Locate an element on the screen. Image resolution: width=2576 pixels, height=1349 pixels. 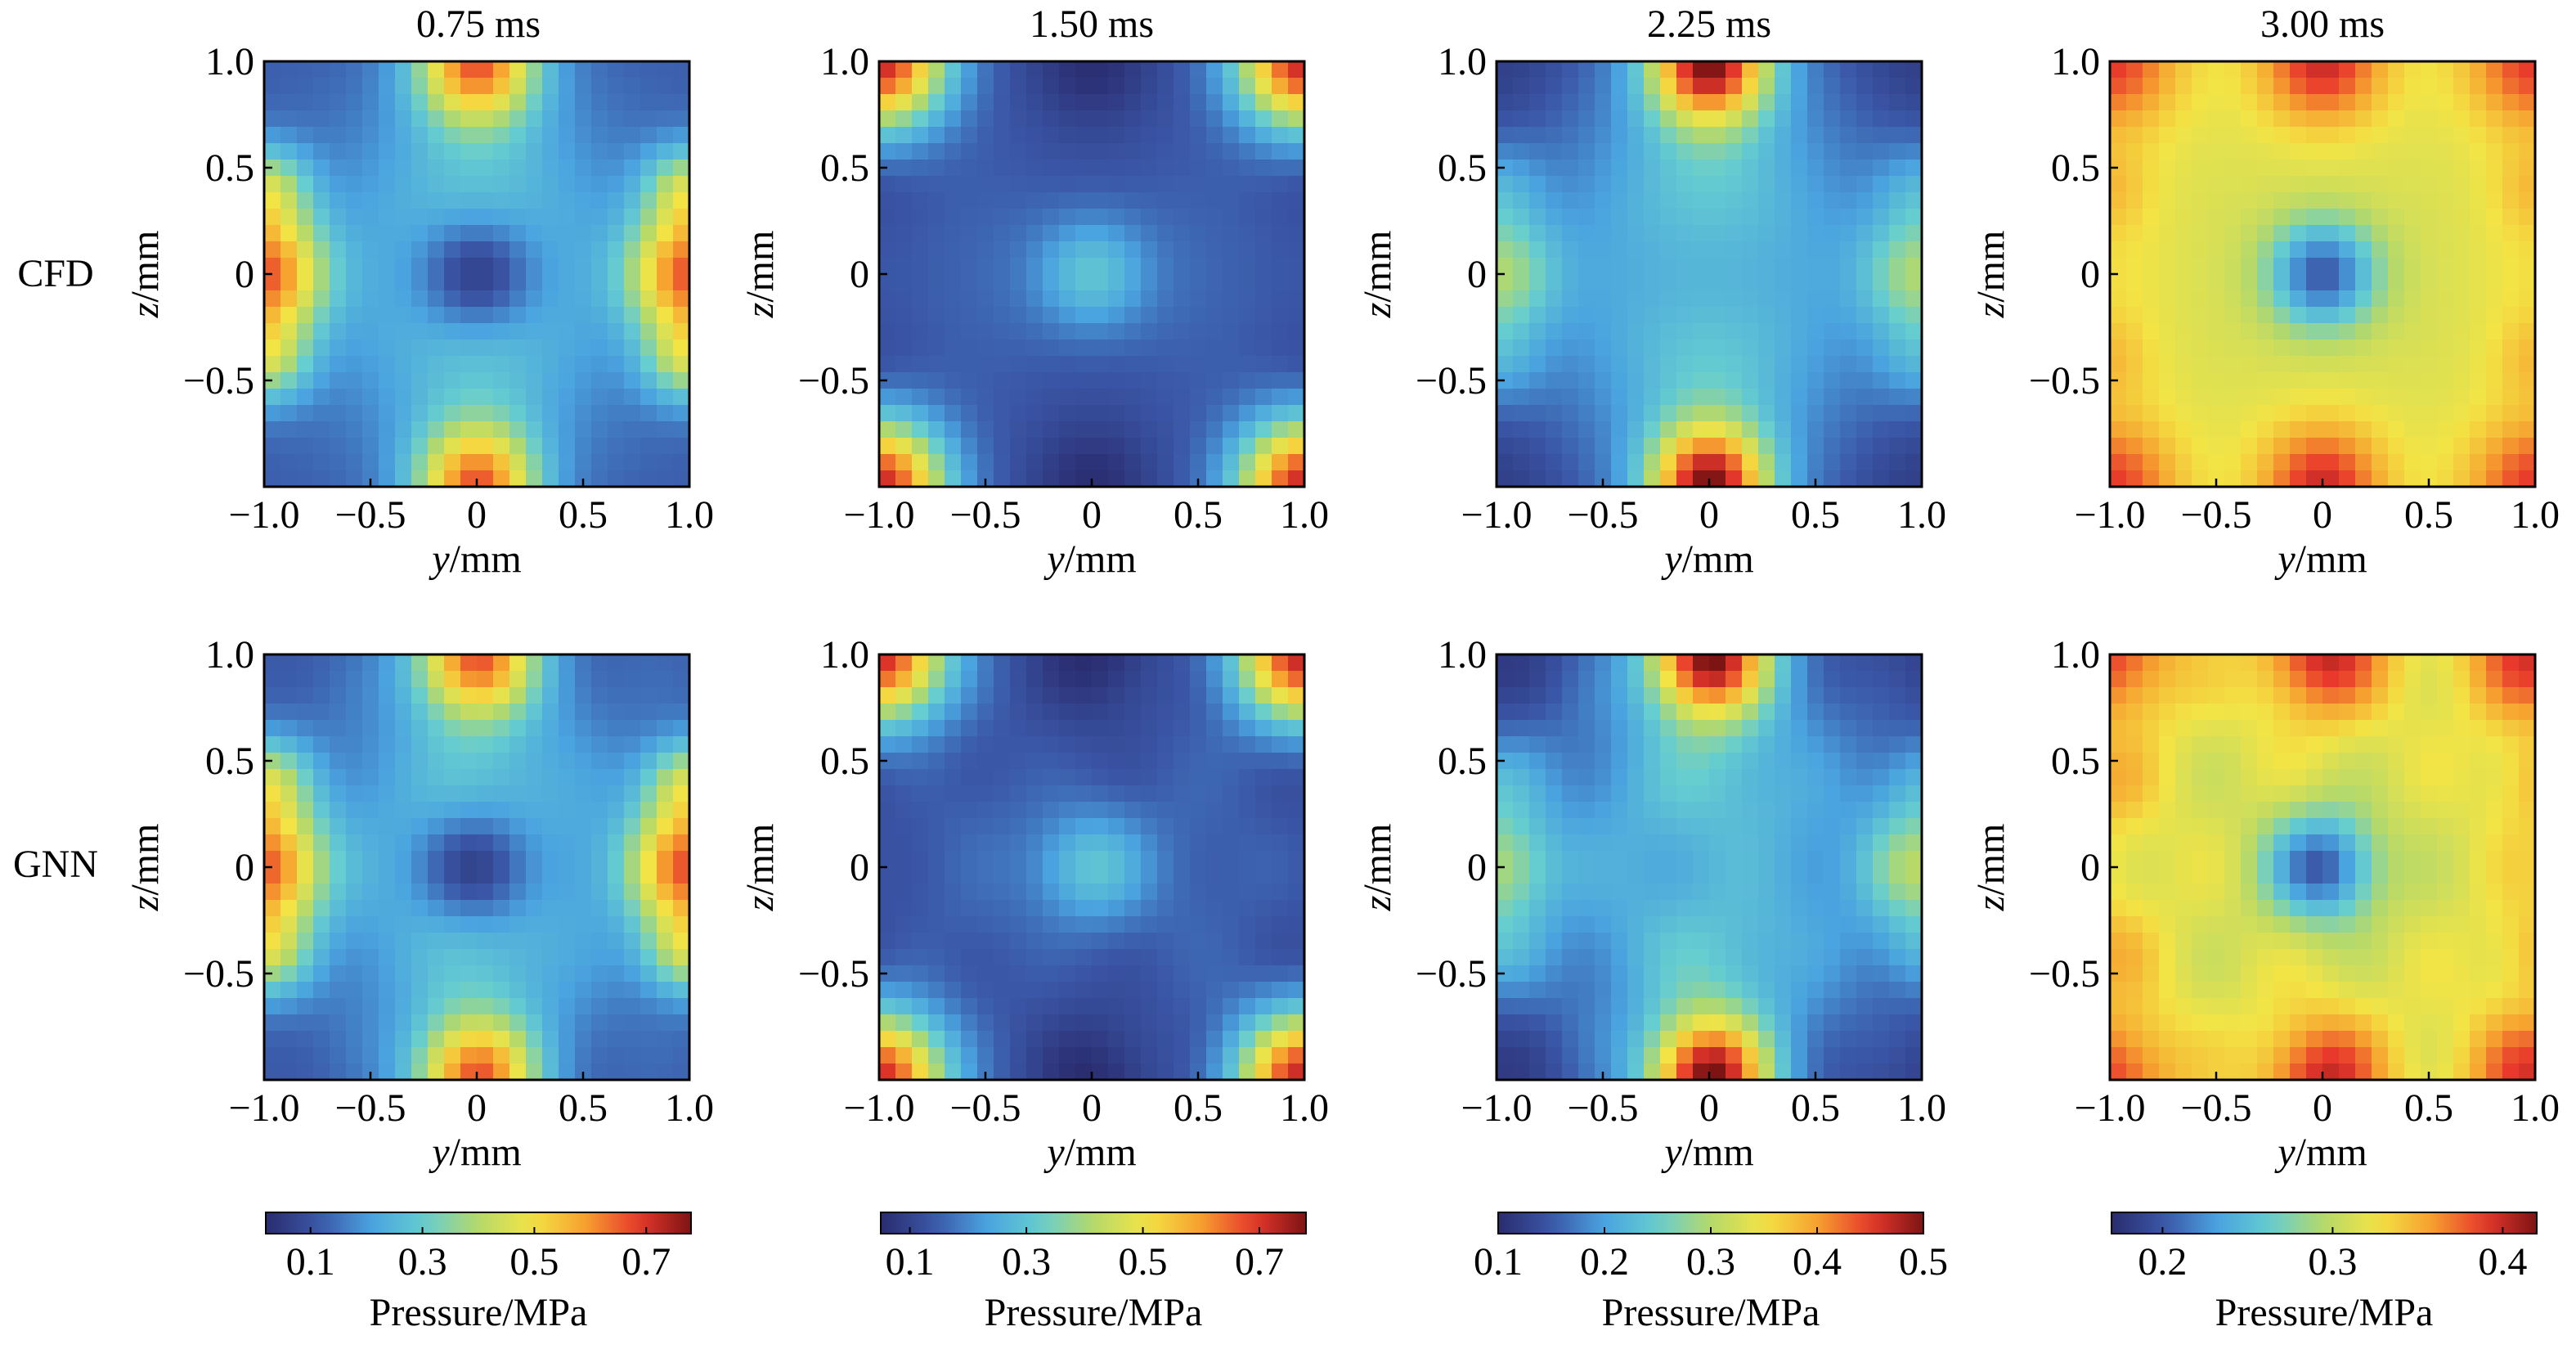
y-tick-label: 1.0 is located at coordinates (230, 61).